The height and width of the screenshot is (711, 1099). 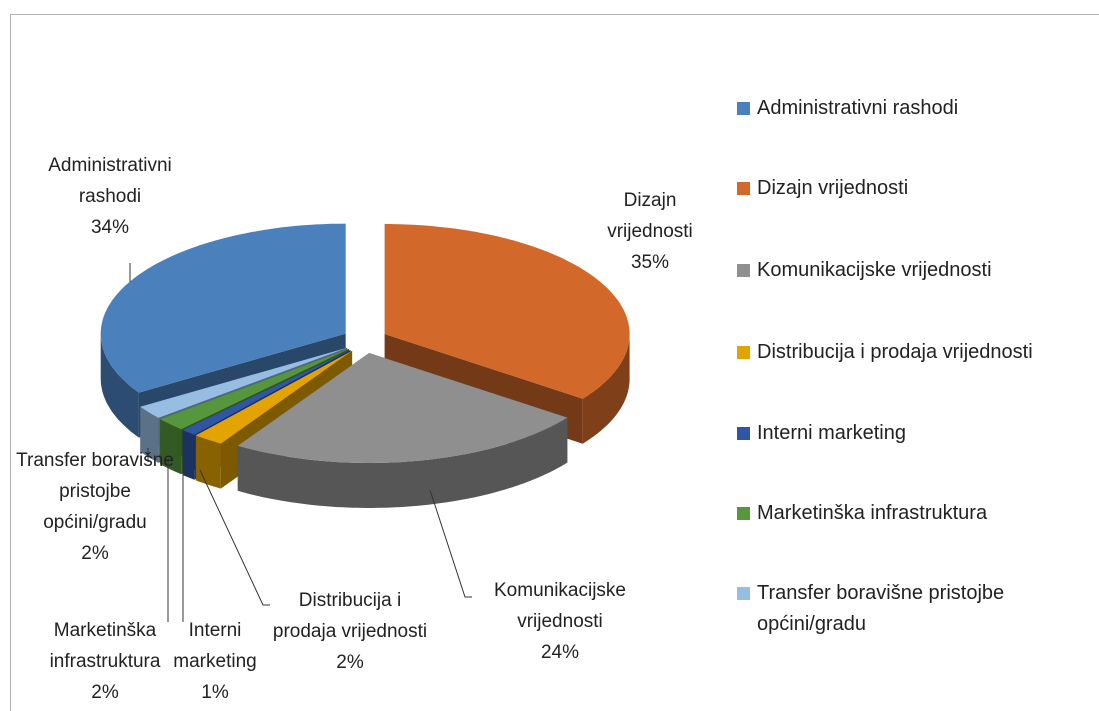 I want to click on legend-item: Interni marketing, so click(x=914, y=433).